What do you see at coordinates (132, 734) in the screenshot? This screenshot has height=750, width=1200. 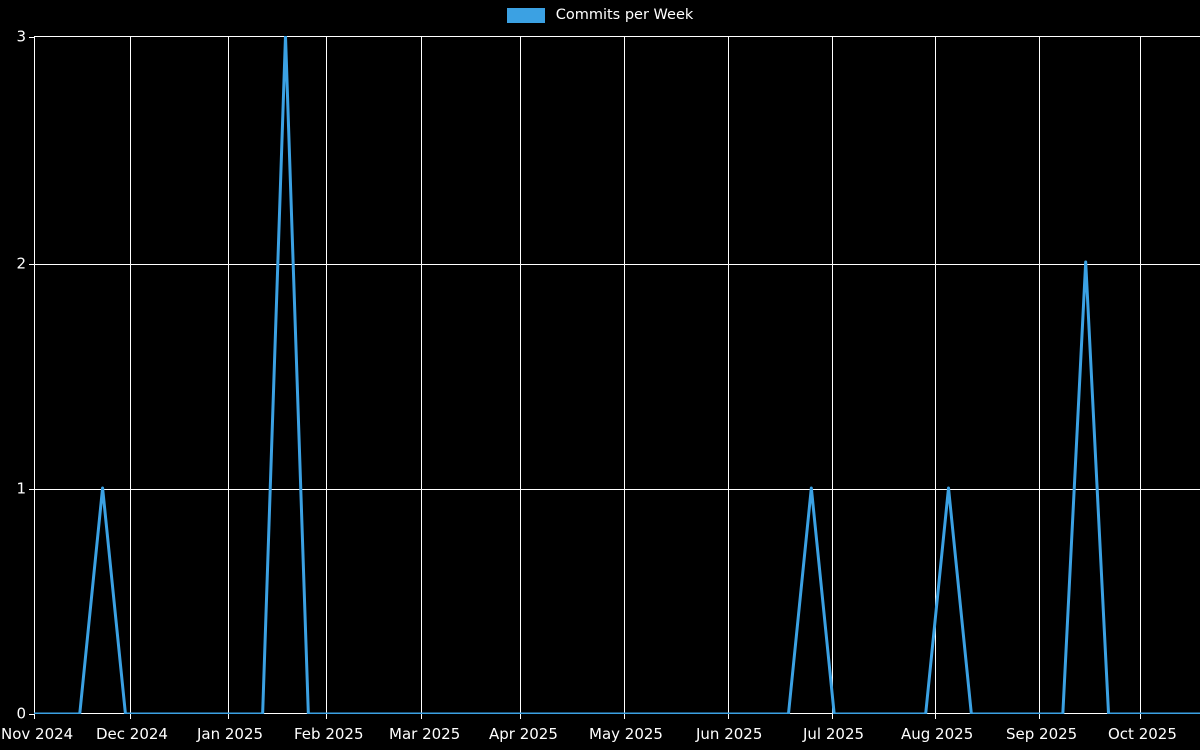 I see `x-tick-label-dec-2024: Dec 2024` at bounding box center [132, 734].